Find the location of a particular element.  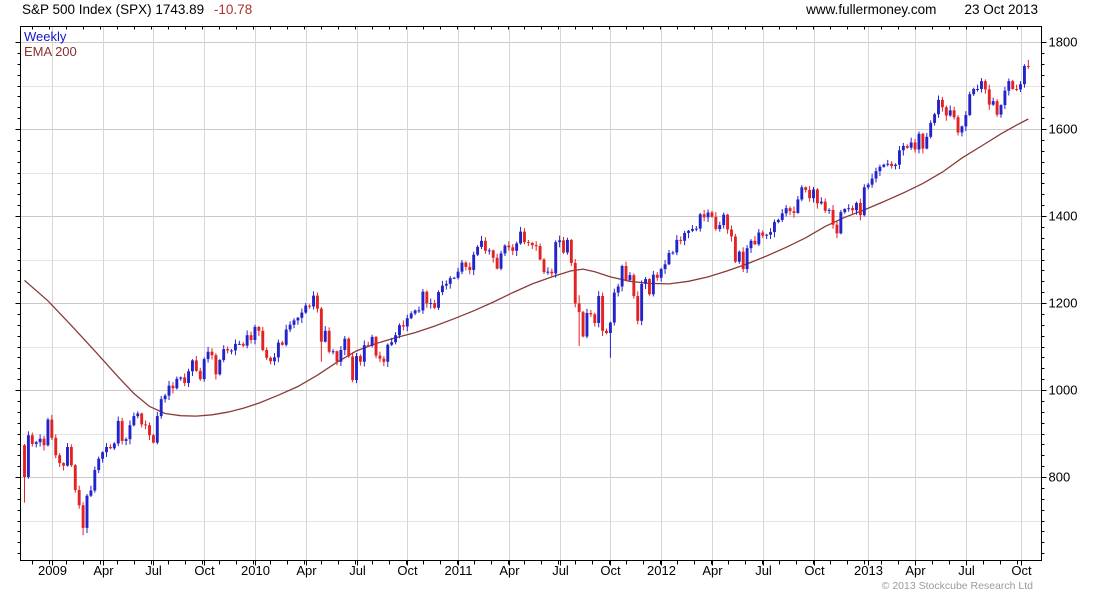

legend-weekly: Weekly is located at coordinates (45, 36).